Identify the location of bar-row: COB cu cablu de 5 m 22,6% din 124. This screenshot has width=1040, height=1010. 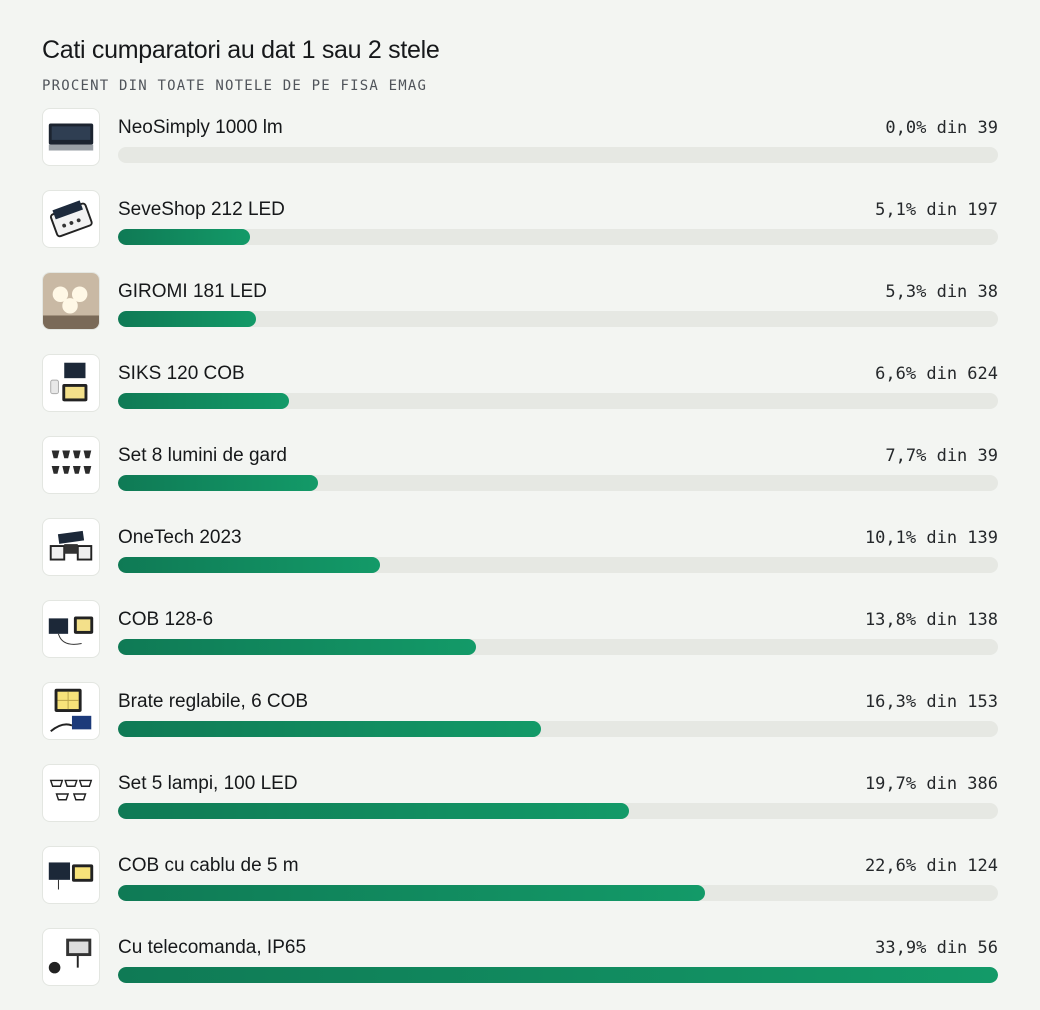
(520, 887).